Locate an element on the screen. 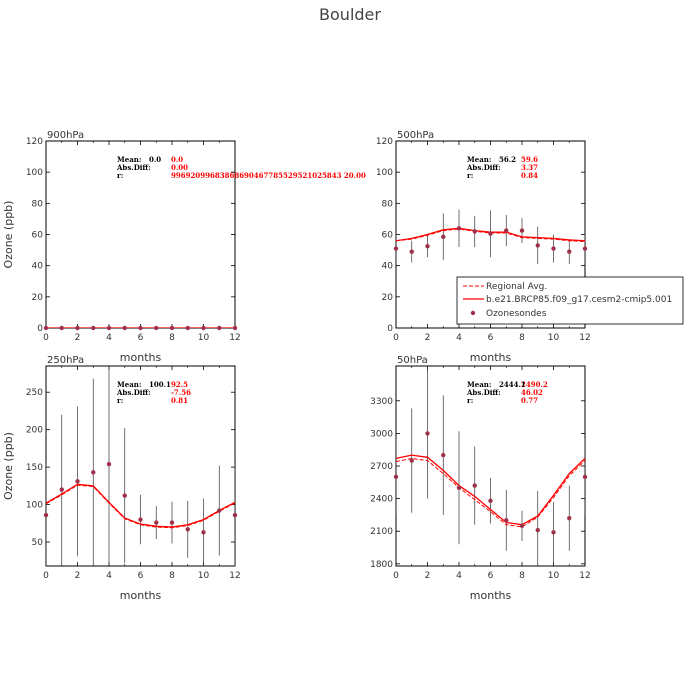 The image size is (700, 700). stats-model-value: 0.84 is located at coordinates (529, 175).